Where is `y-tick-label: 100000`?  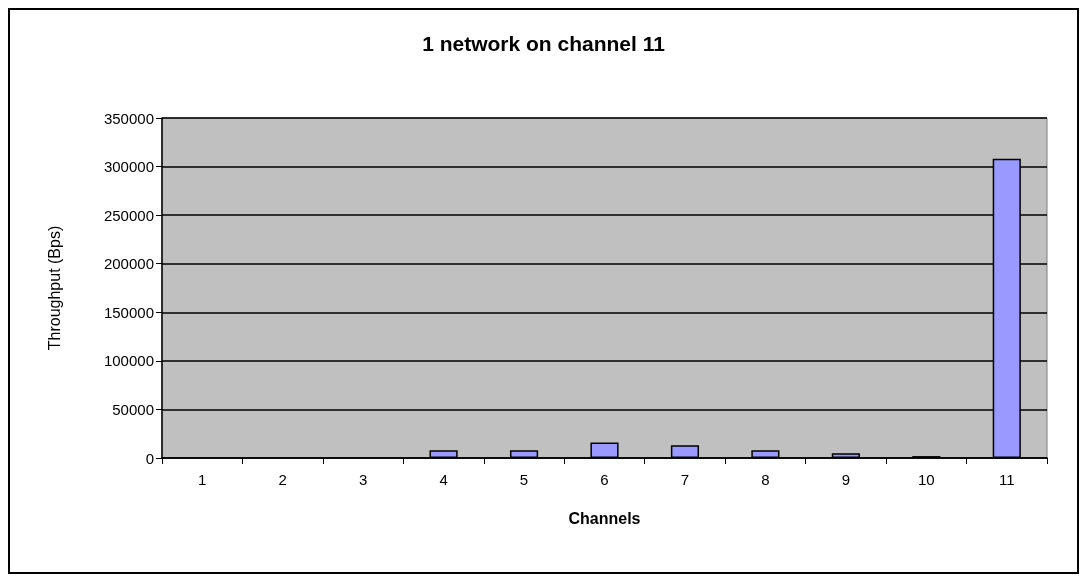
y-tick-label: 100000 is located at coordinates (128, 361).